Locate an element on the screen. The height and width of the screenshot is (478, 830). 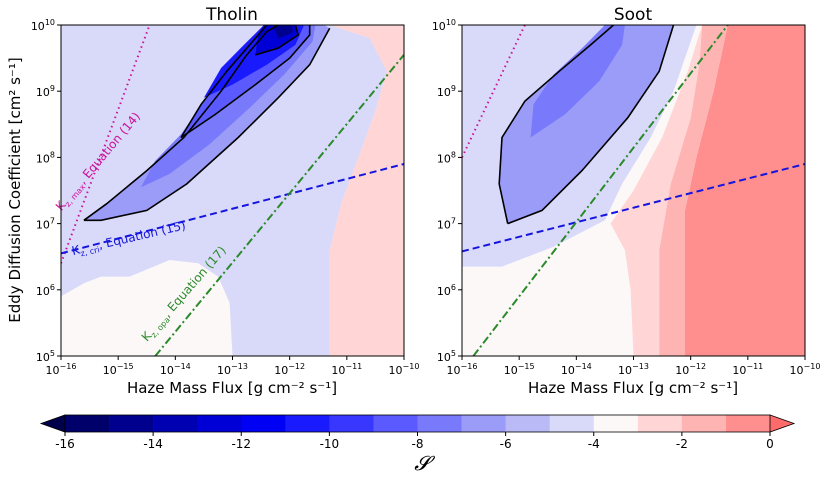
soot-y-tick-label: 10⁷ is located at coordinates (446, 224).